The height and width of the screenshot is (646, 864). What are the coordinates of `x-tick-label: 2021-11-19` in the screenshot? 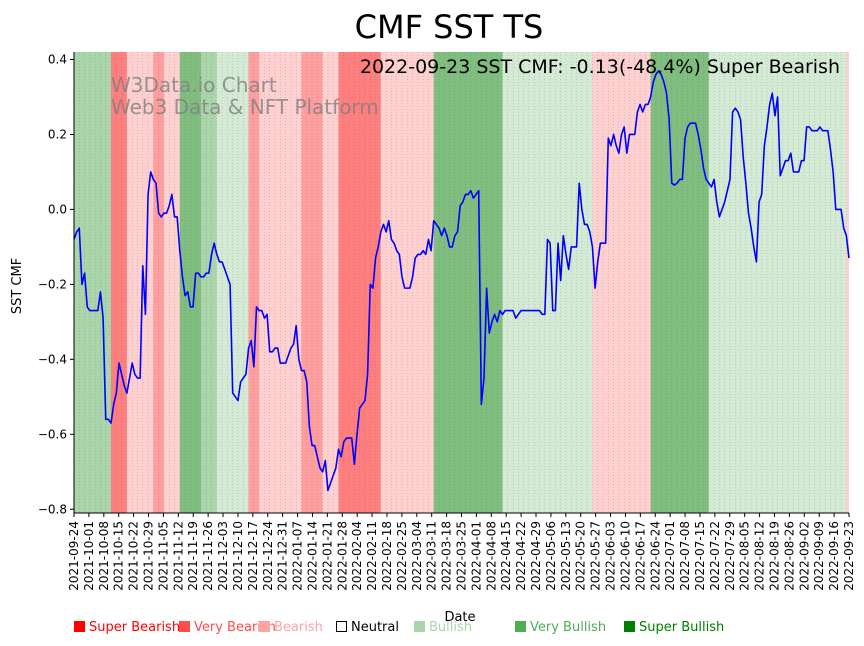 It's located at (193, 556).